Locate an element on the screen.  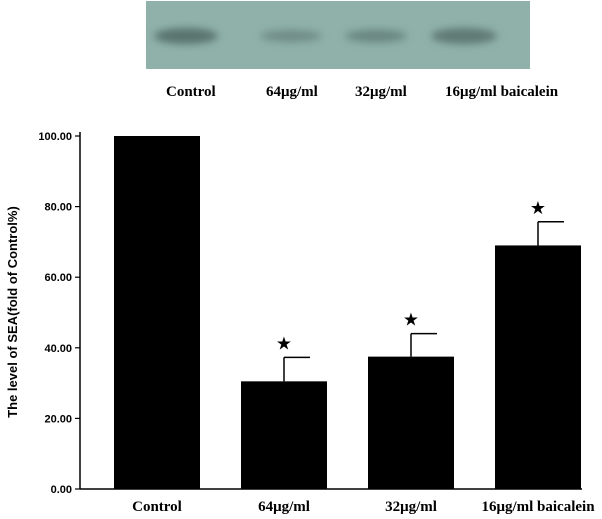
x-tick-label-4: 16μg/ml baicalein is located at coordinates (538, 507).